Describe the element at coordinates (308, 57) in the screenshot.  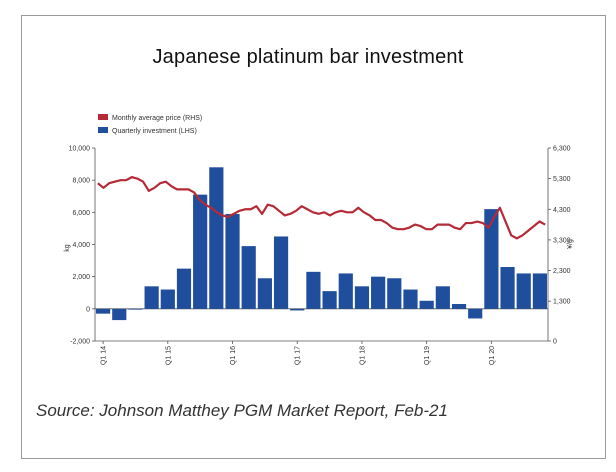
I see `chart-title: Japanese platinum bar investment` at that location.